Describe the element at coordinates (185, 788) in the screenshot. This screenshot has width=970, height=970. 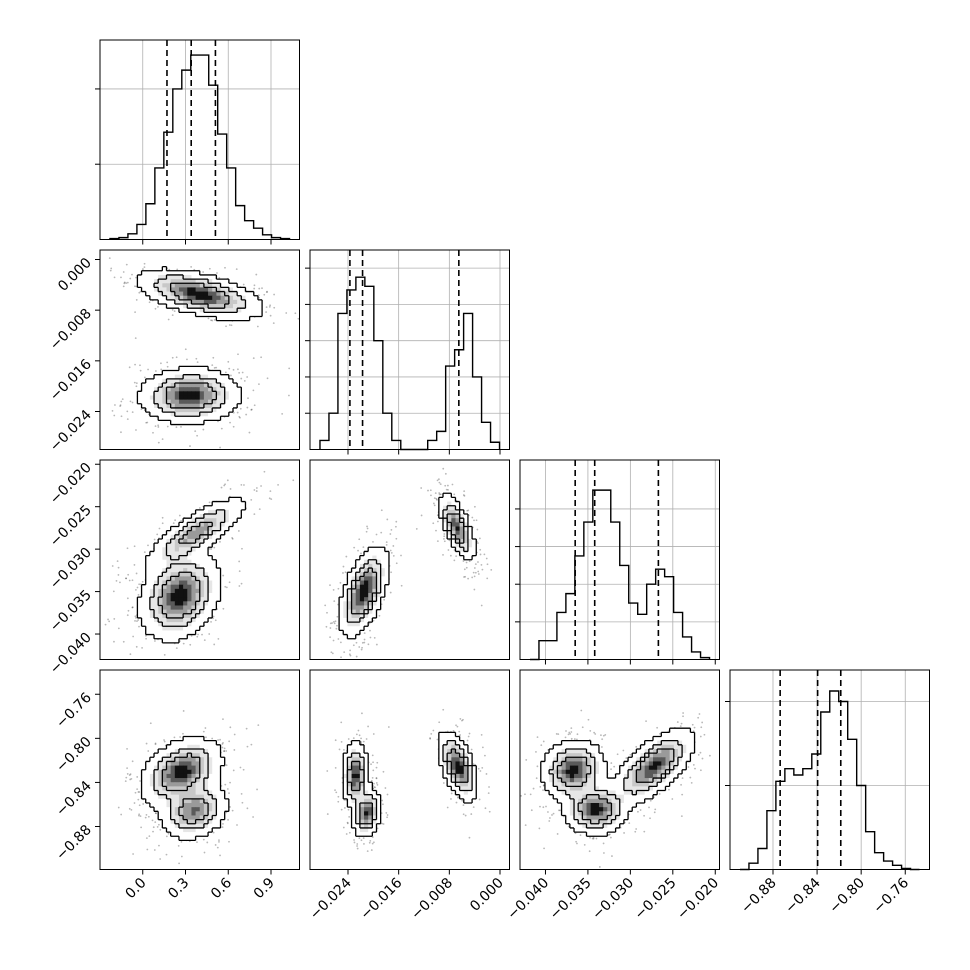
I see `contour-line` at that location.